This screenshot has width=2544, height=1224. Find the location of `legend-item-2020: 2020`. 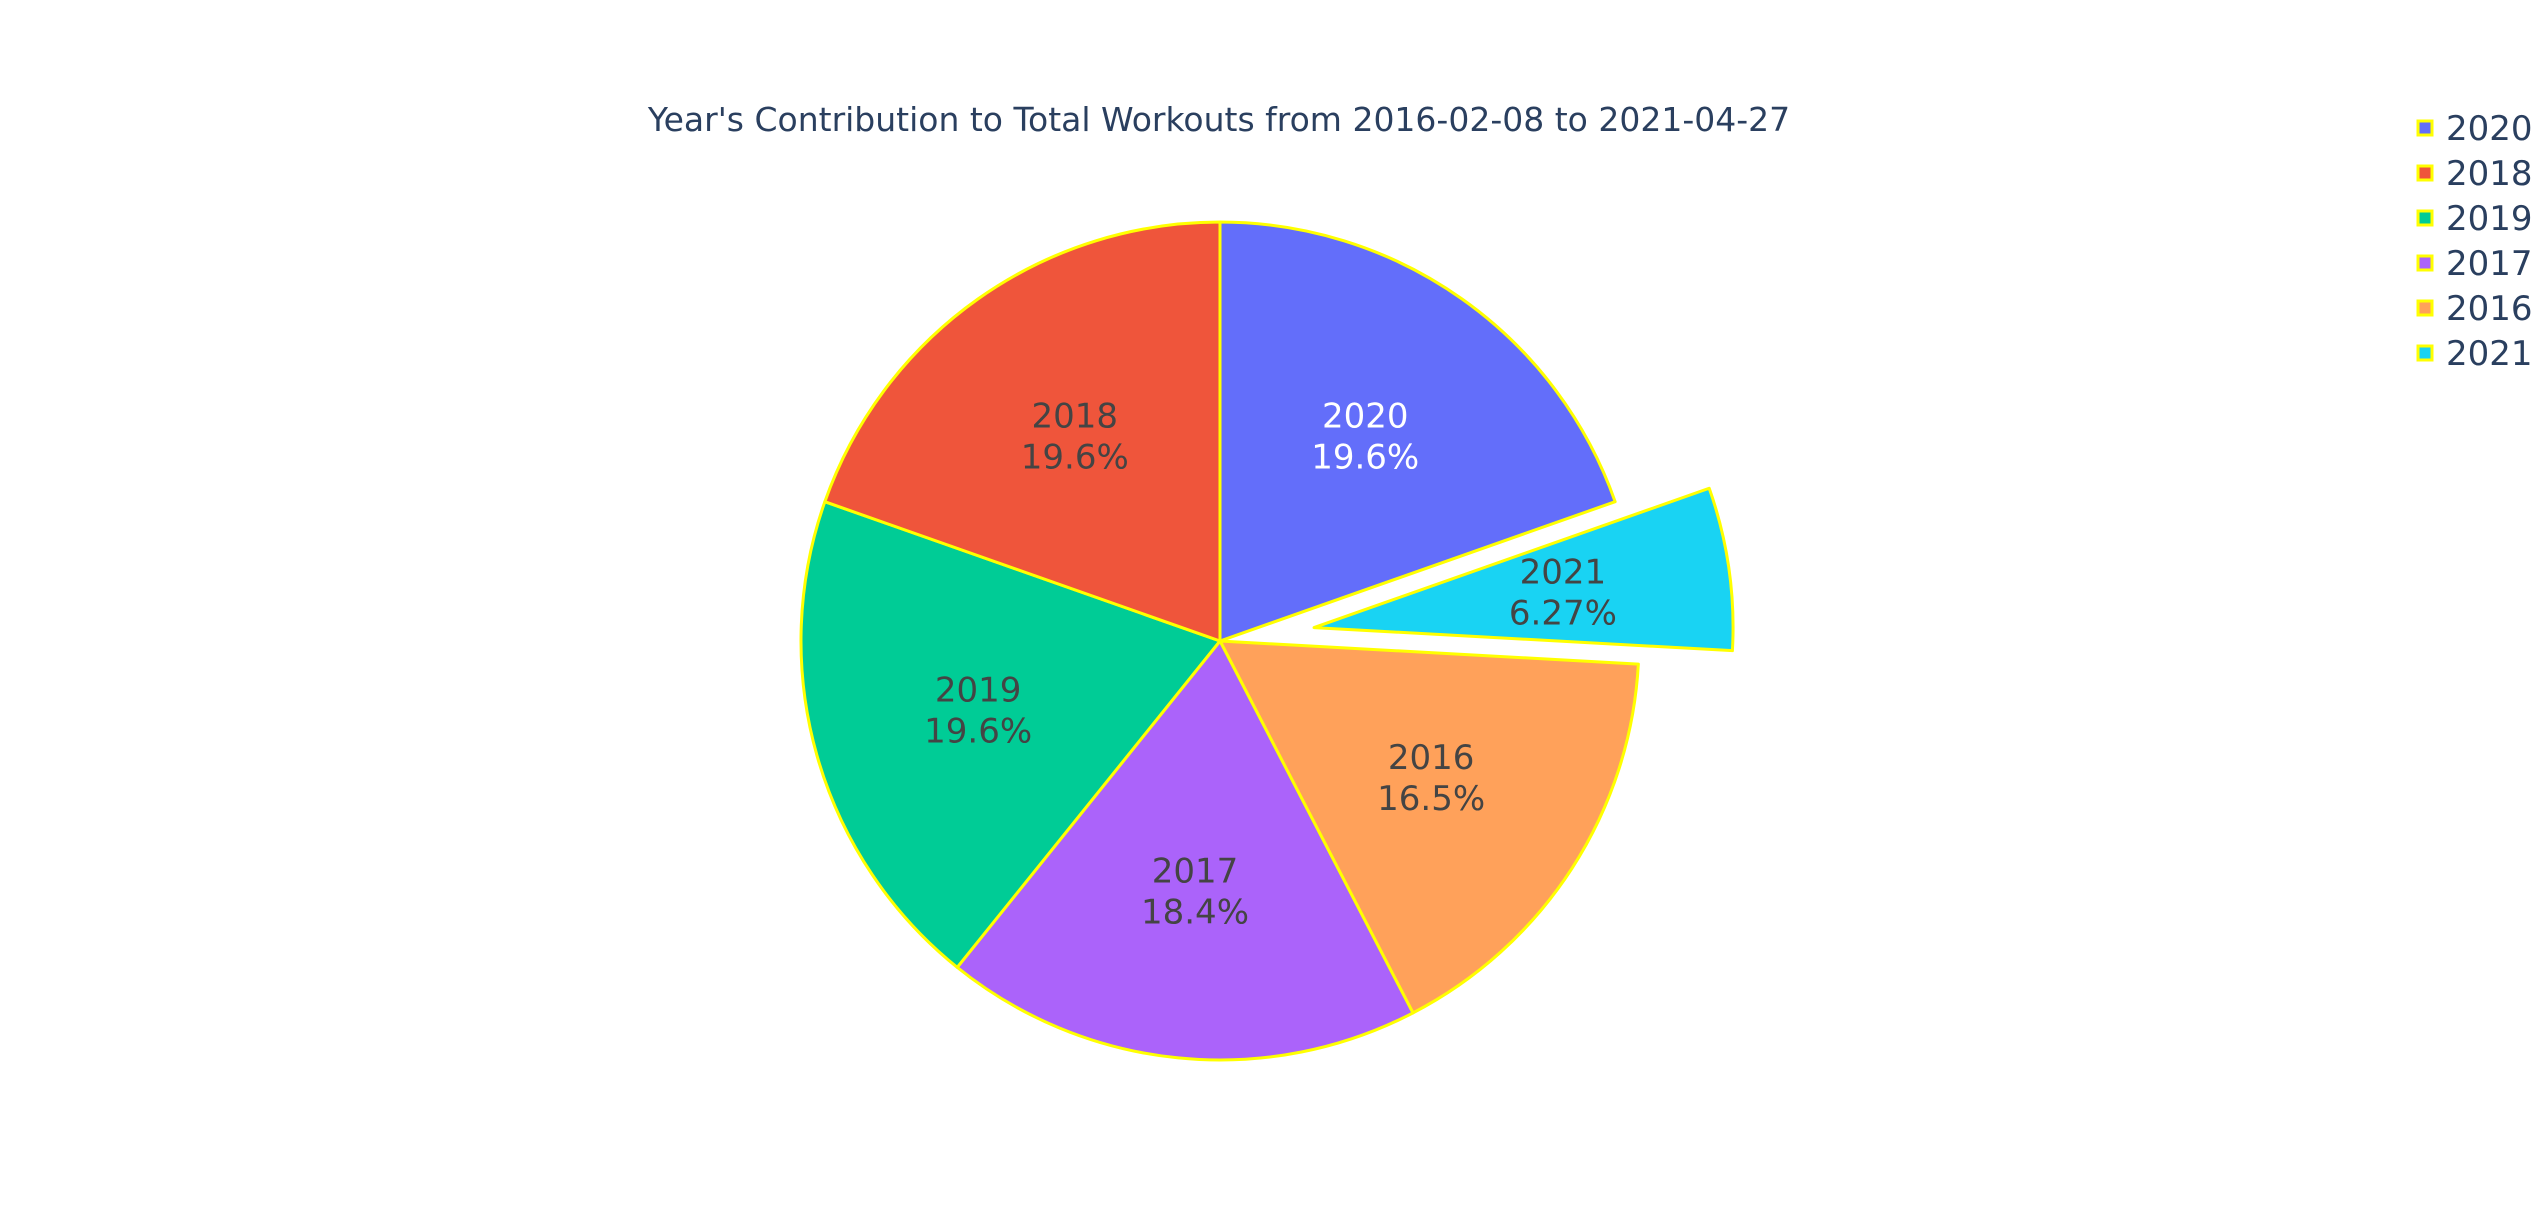

legend-item-2020: 2020 is located at coordinates (2474, 129).